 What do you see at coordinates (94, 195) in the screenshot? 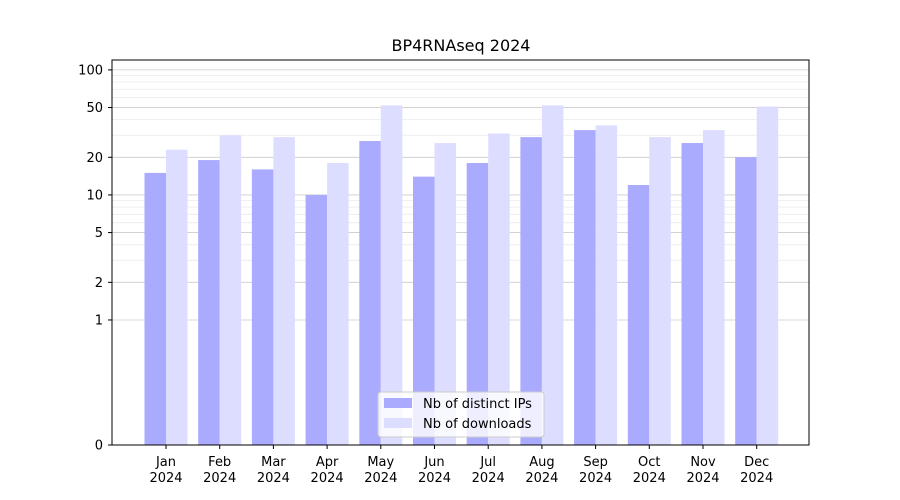
I see `y-tick-label: 10` at bounding box center [94, 195].